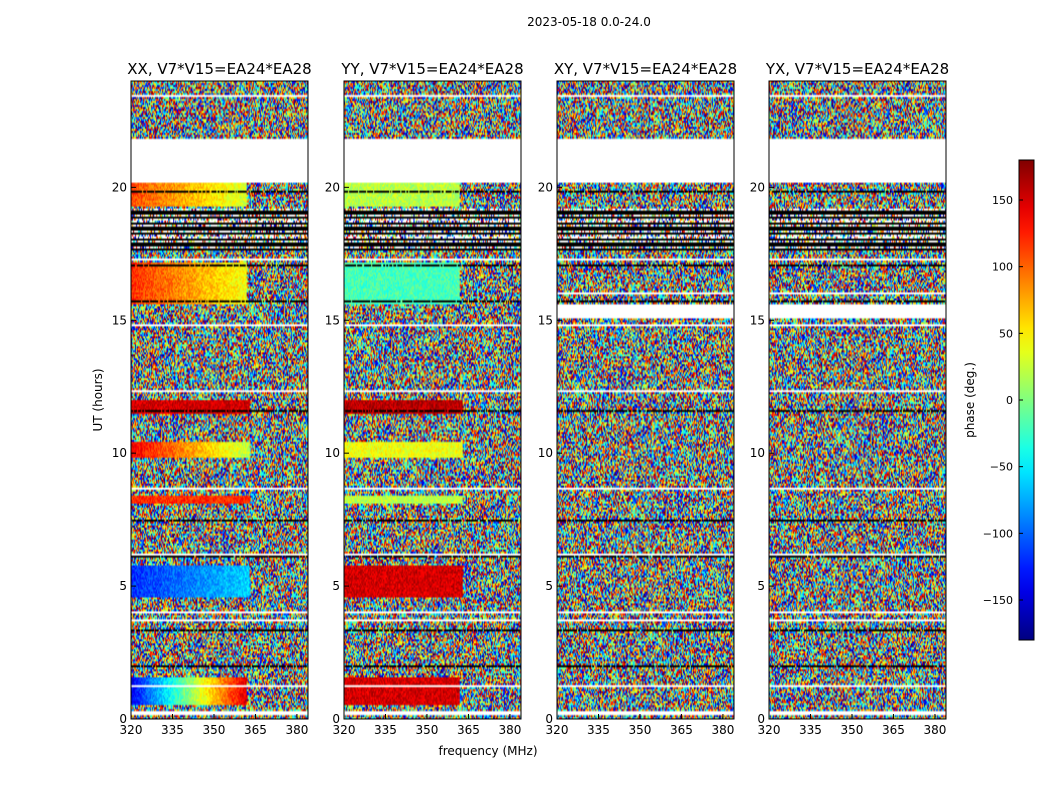  Describe the element at coordinates (98, 399) in the screenshot. I see `y-axis-label: UT (hours)` at that location.